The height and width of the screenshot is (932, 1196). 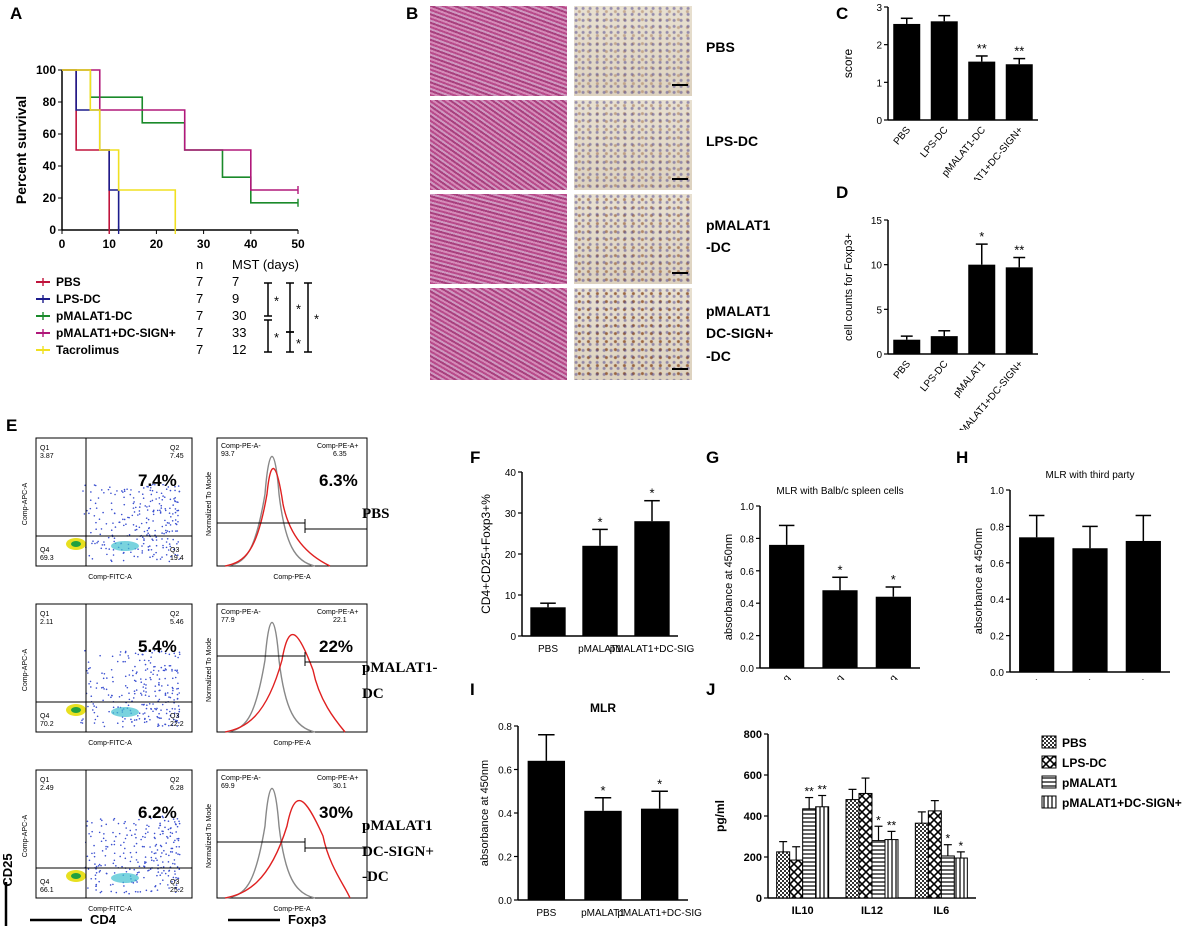 I want to click on significance-mark: **, so click(x=822, y=790).